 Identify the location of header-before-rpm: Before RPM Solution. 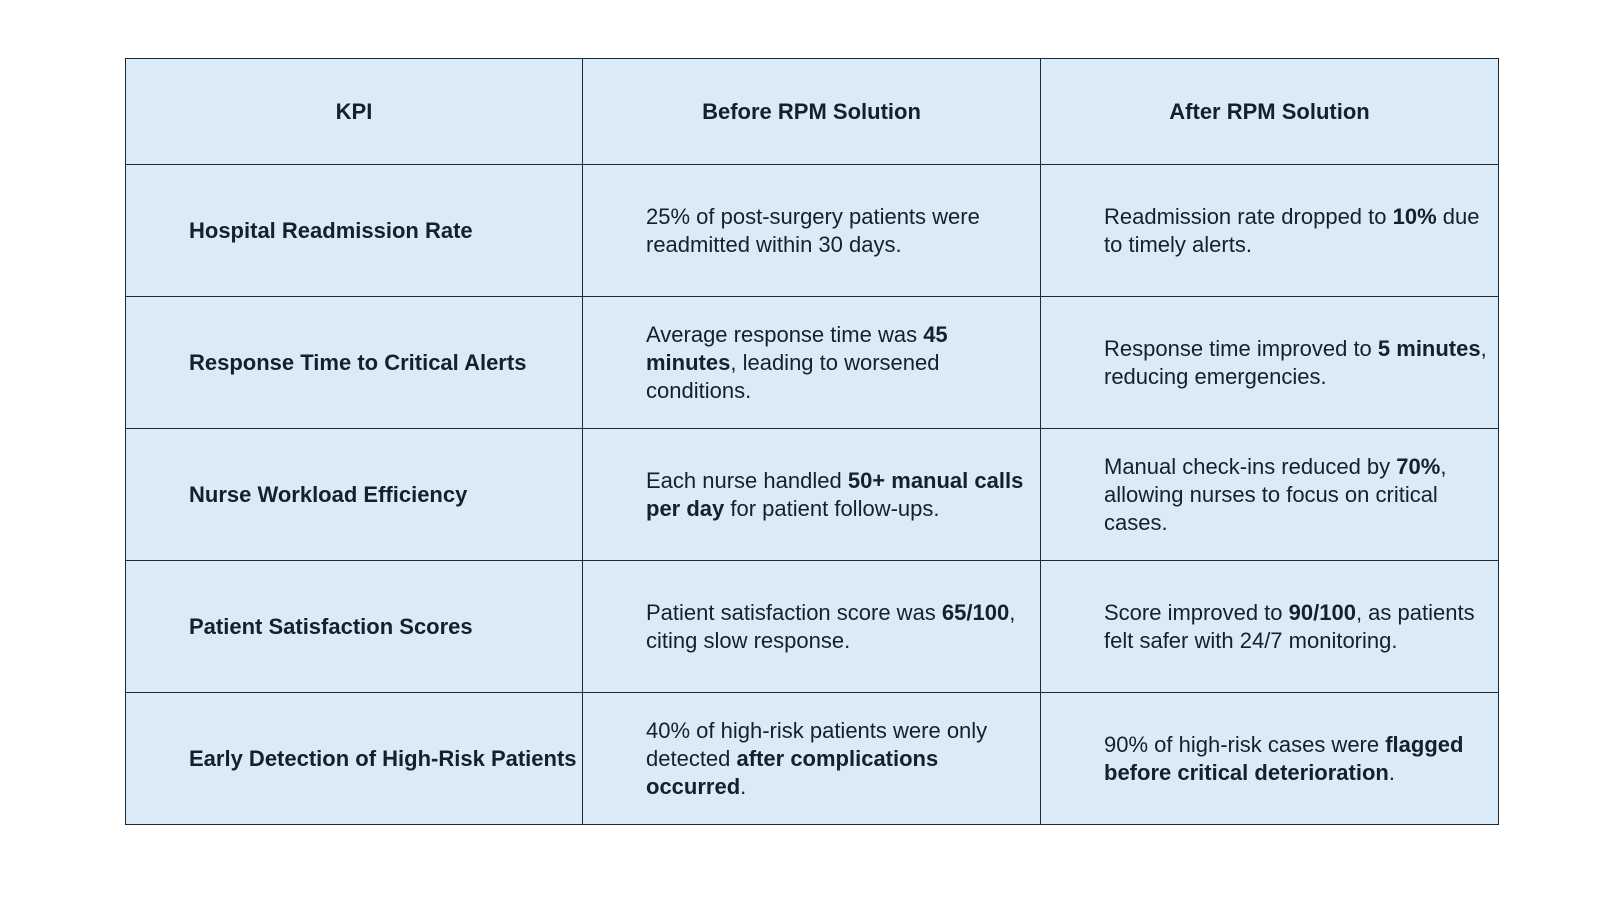
(811, 111).